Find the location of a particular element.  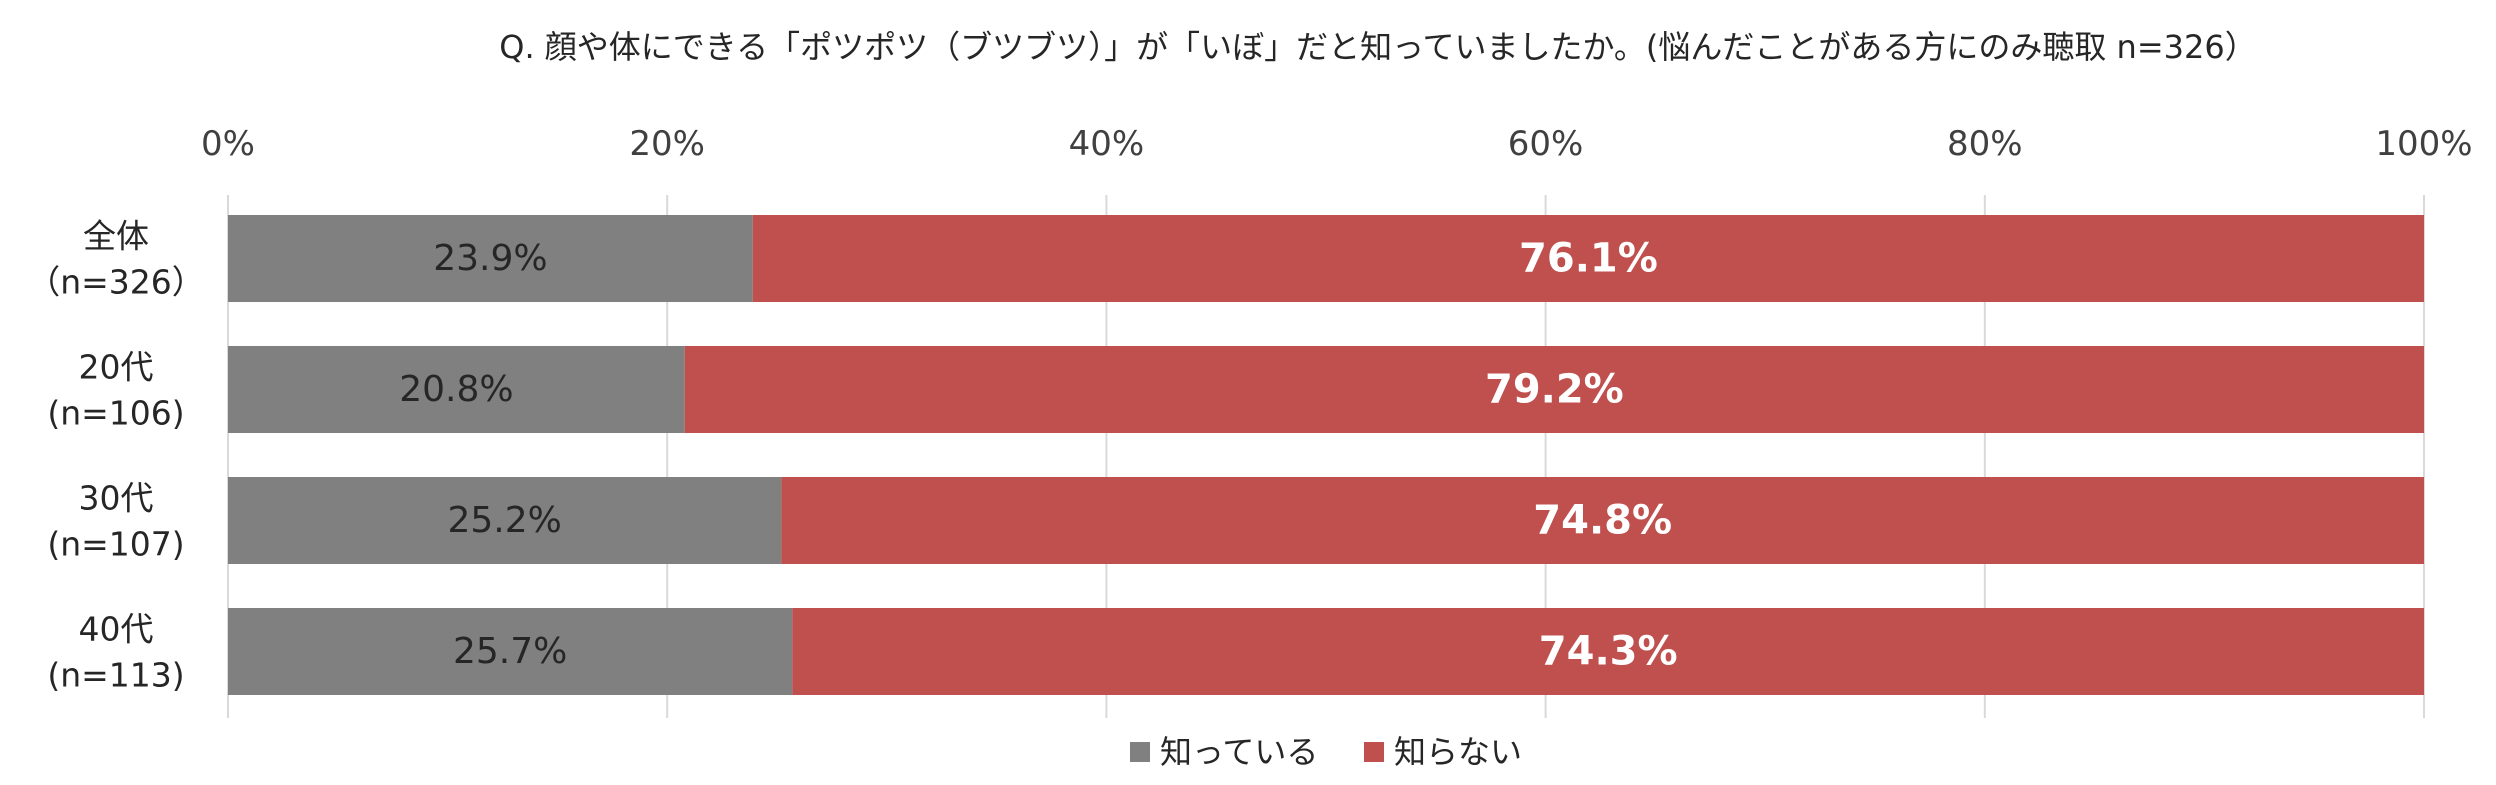

category-label: 20代(n=106) is located at coordinates (115, 389).